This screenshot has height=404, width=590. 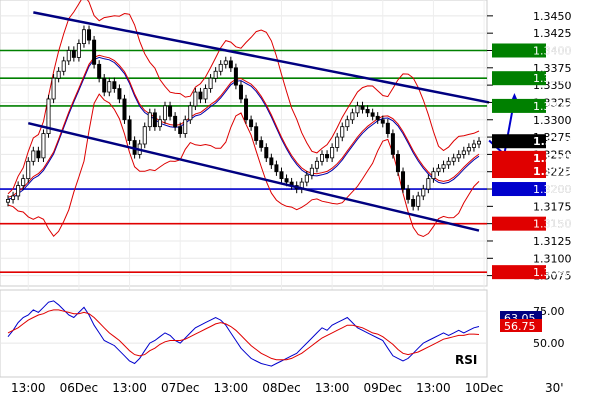 I want to click on y-tick-label: 1.3425, so click(x=552, y=33).